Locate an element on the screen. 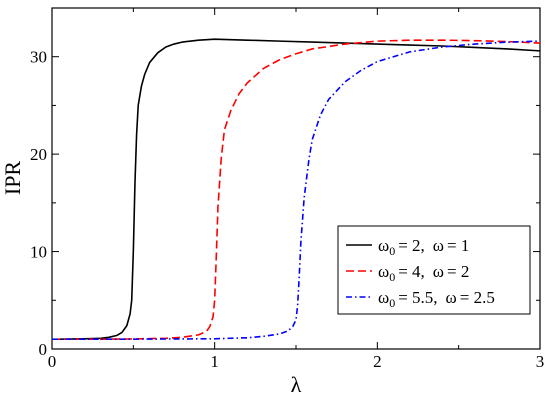  legend-entry-series-3: ω0 = 5.5, ω = 2.5 is located at coordinates (436, 299).